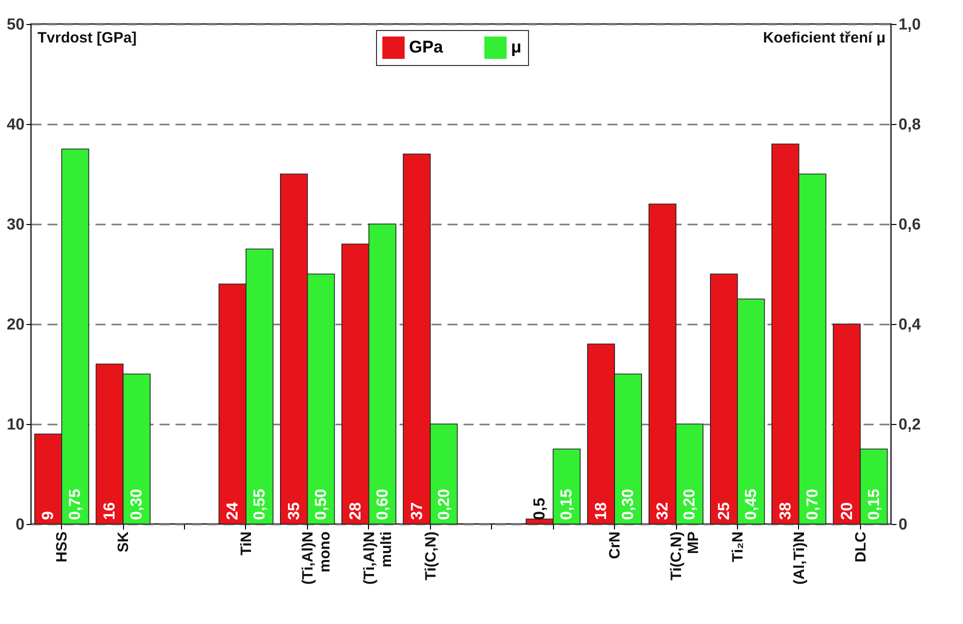  Describe the element at coordinates (724, 511) in the screenshot. I see `data-label: 25` at that location.